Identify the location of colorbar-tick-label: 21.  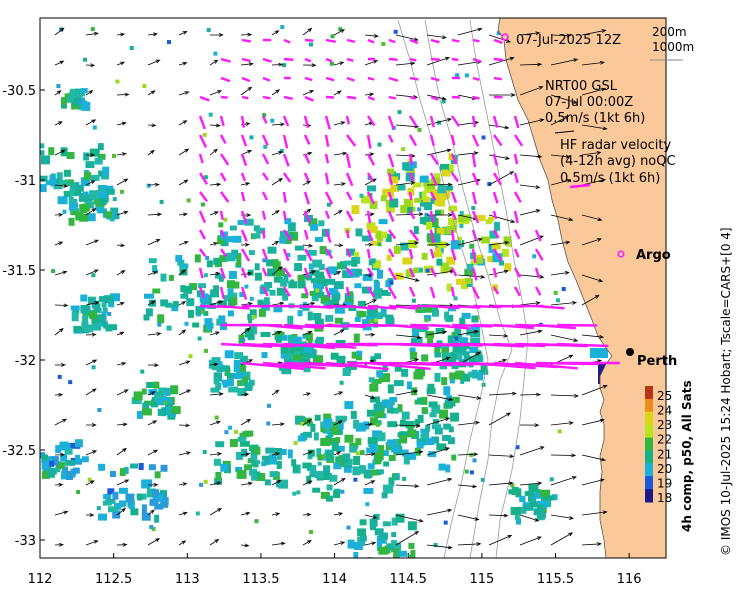
(664, 454).